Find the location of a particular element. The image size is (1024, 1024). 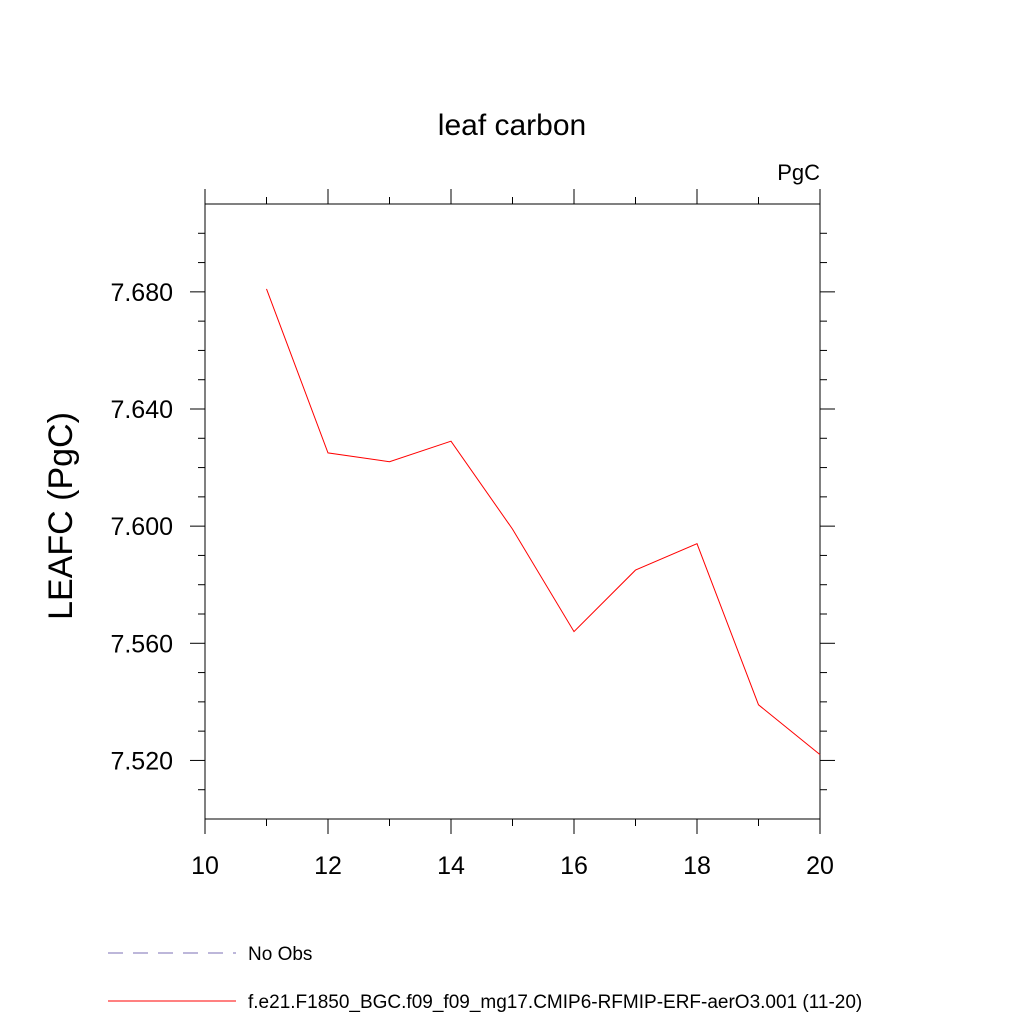

y-tick-label: 7.560 is located at coordinates (141, 644).